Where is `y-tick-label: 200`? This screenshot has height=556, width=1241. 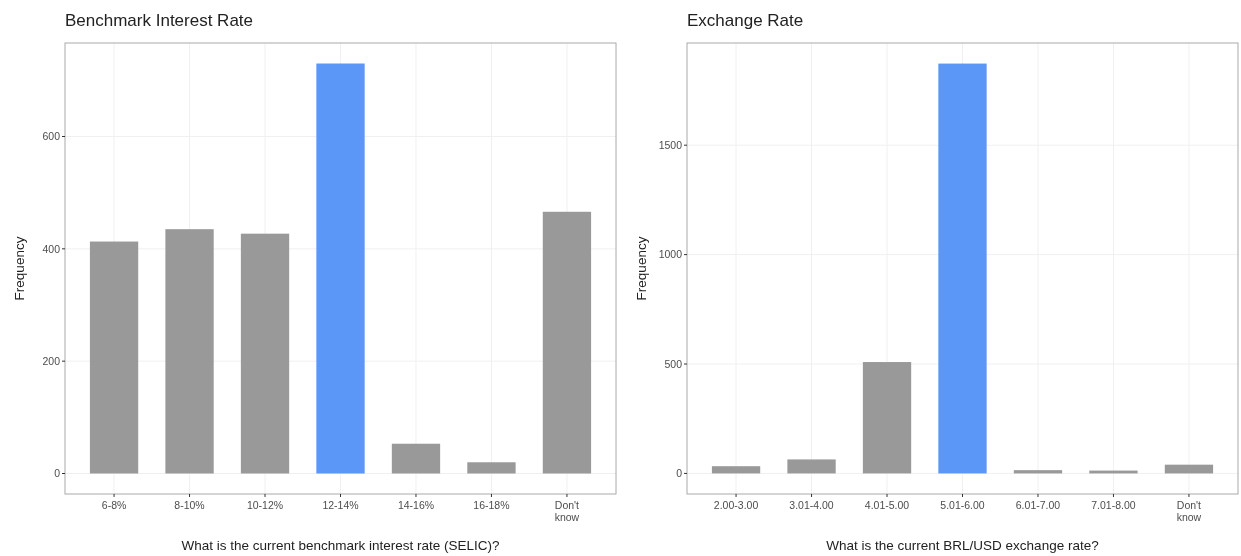 y-tick-label: 200 is located at coordinates (51, 360).